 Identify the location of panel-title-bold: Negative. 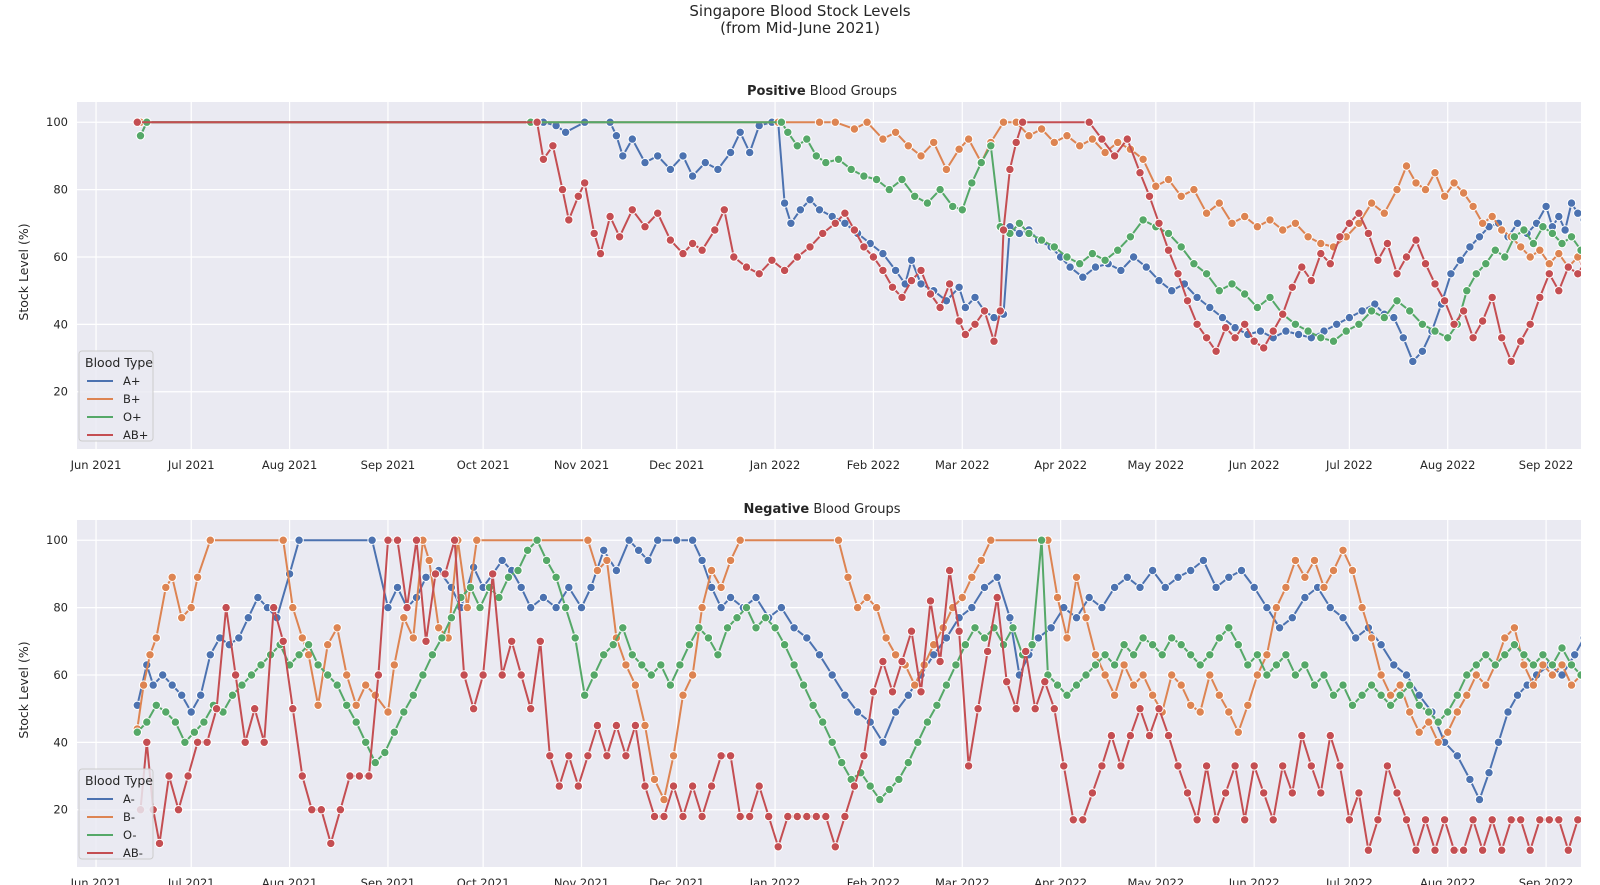
(776, 509).